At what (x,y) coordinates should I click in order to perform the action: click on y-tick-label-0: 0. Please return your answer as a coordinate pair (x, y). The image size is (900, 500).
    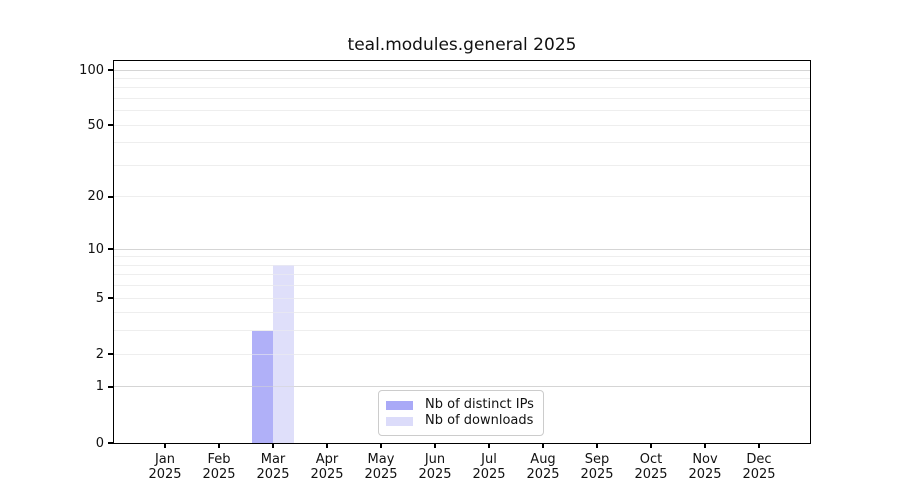
    Looking at the image, I should click on (99, 443).